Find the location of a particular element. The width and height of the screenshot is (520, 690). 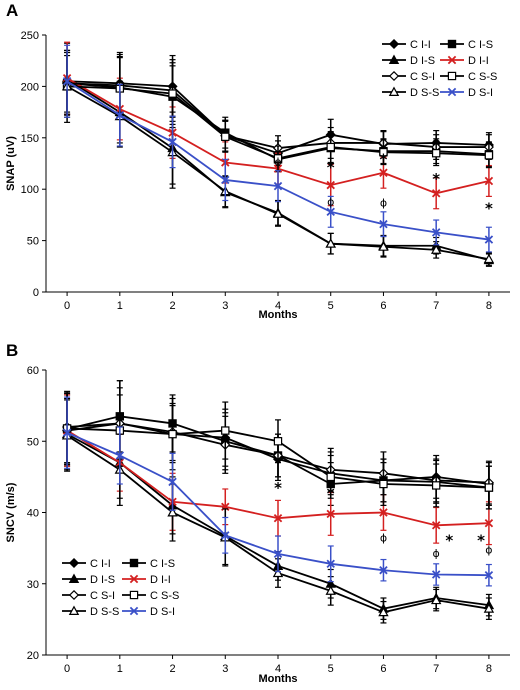

legend-item: C I-I is located at coordinates (86, 563).